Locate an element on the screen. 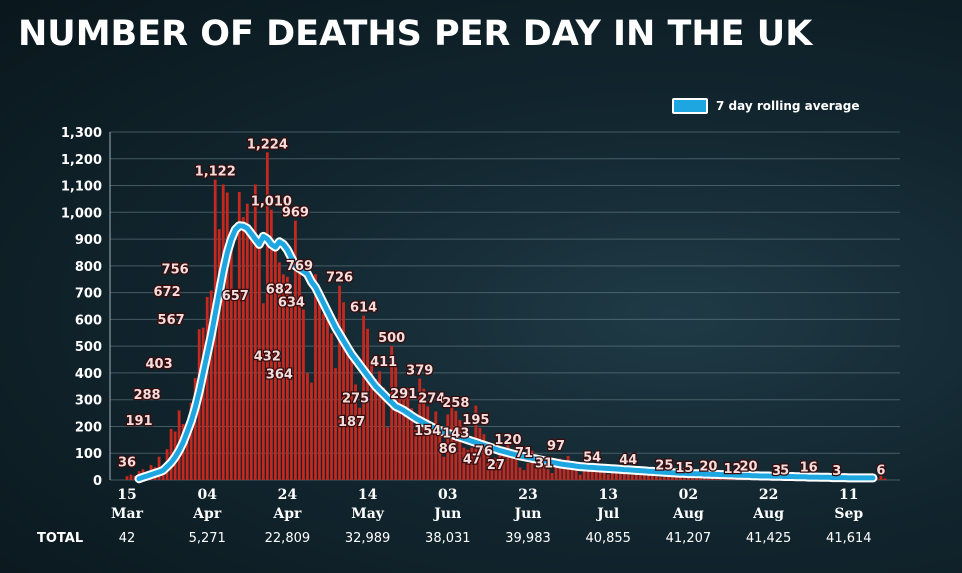 This screenshot has width=962, height=573. y-tick-label: 900 is located at coordinates (88, 240).